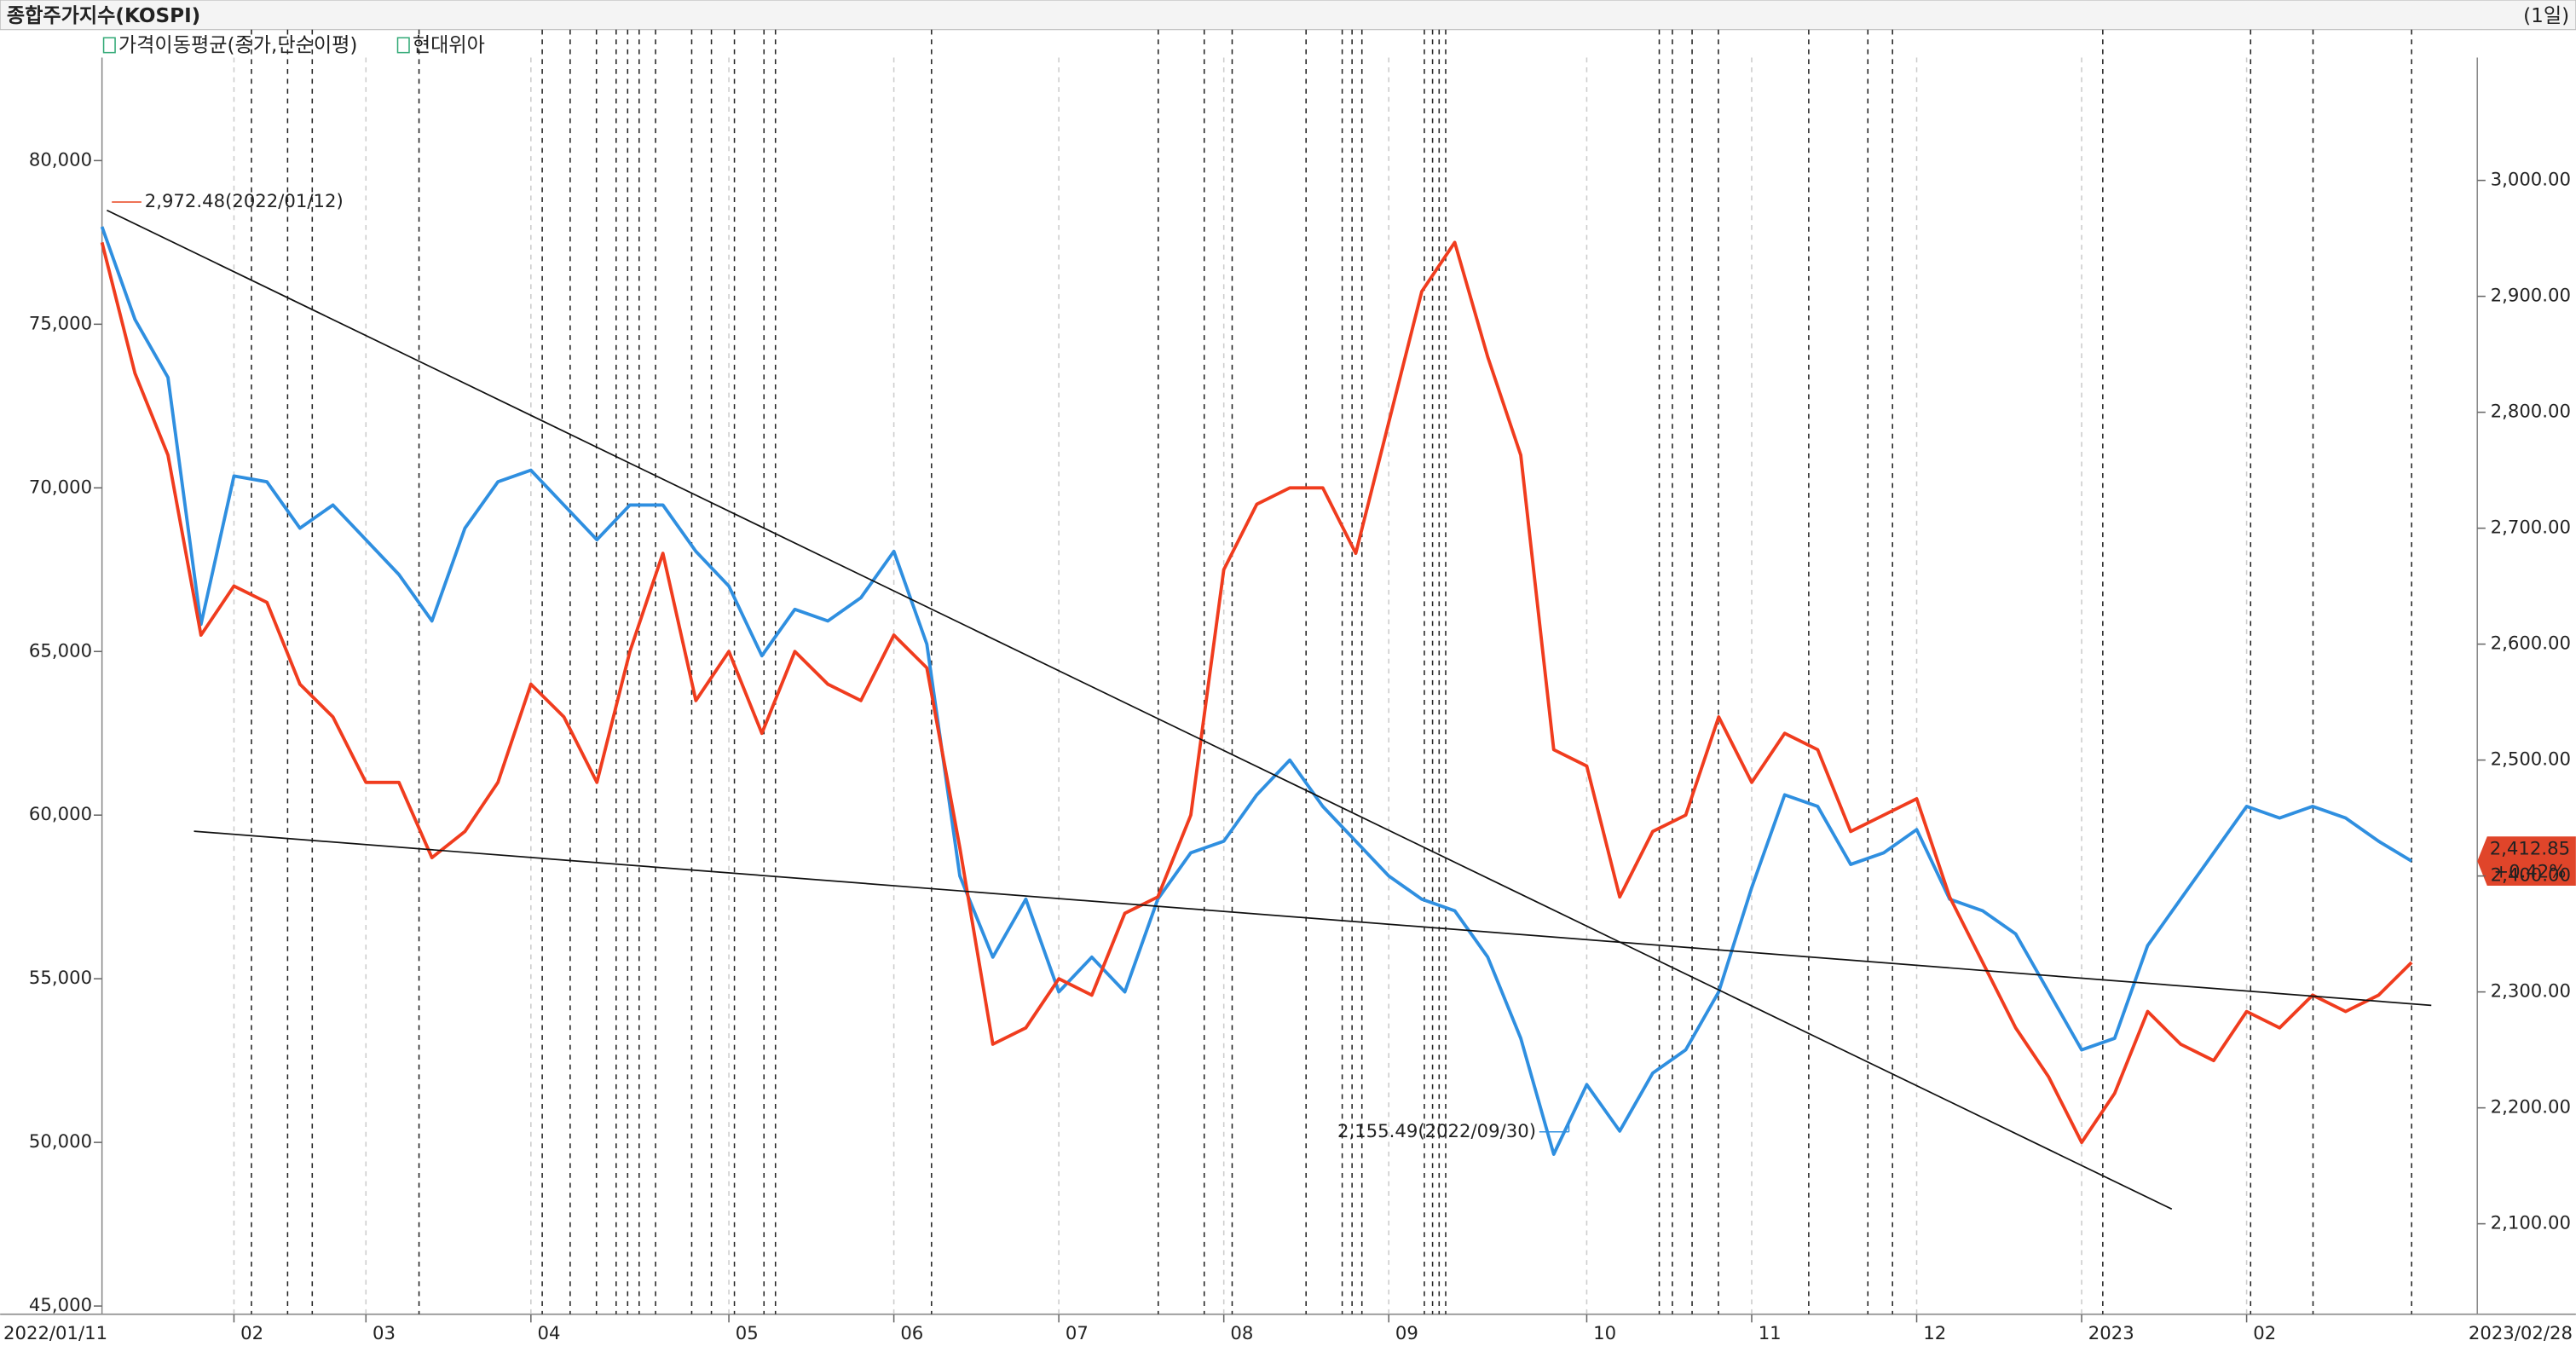 Image resolution: width=2576 pixels, height=1352 pixels. I want to click on y-tick-label: 80,000, so click(60, 159).